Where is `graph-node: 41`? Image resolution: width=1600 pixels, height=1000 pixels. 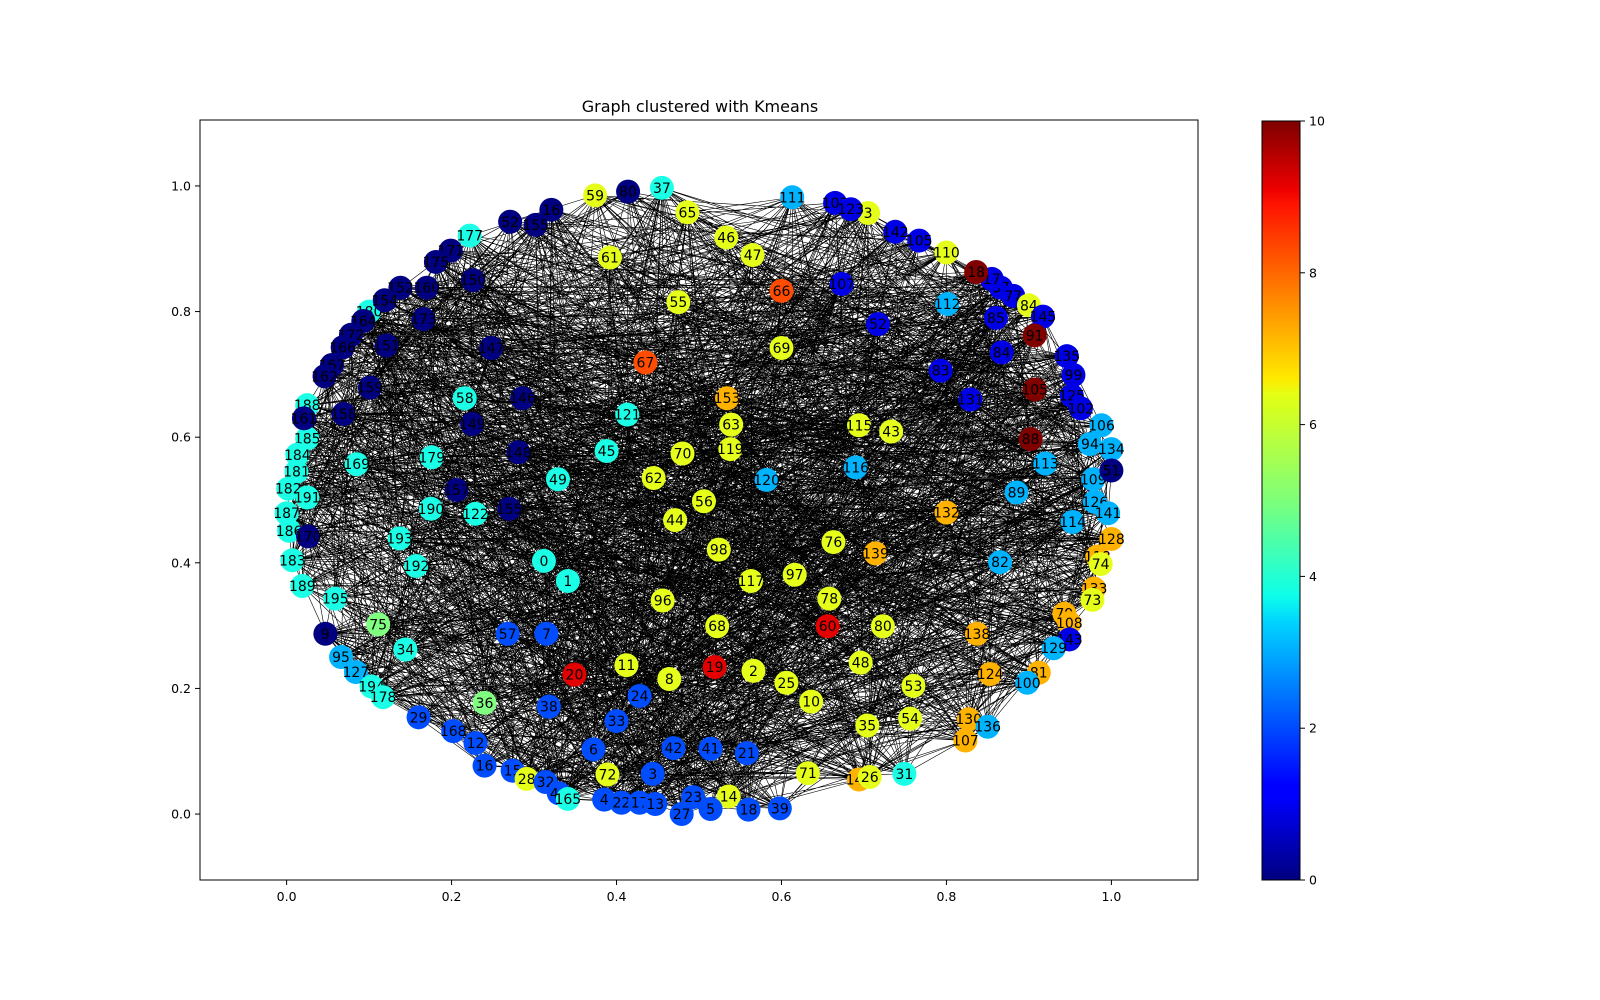
graph-node: 41 is located at coordinates (710, 748).